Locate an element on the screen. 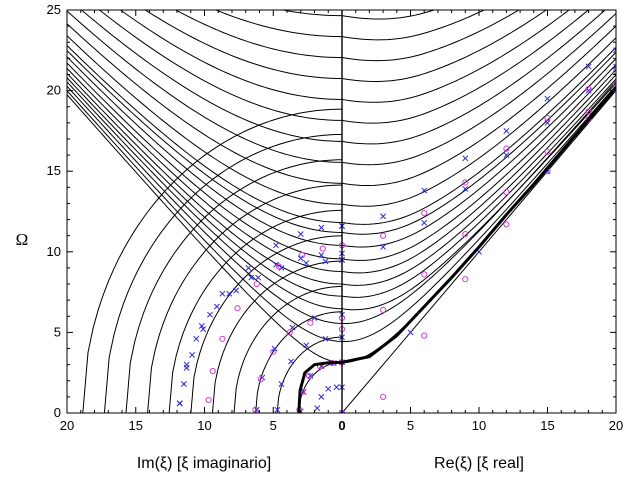 This screenshot has height=480, width=625. x-tick-label-im: 10 is located at coordinates (204, 425).